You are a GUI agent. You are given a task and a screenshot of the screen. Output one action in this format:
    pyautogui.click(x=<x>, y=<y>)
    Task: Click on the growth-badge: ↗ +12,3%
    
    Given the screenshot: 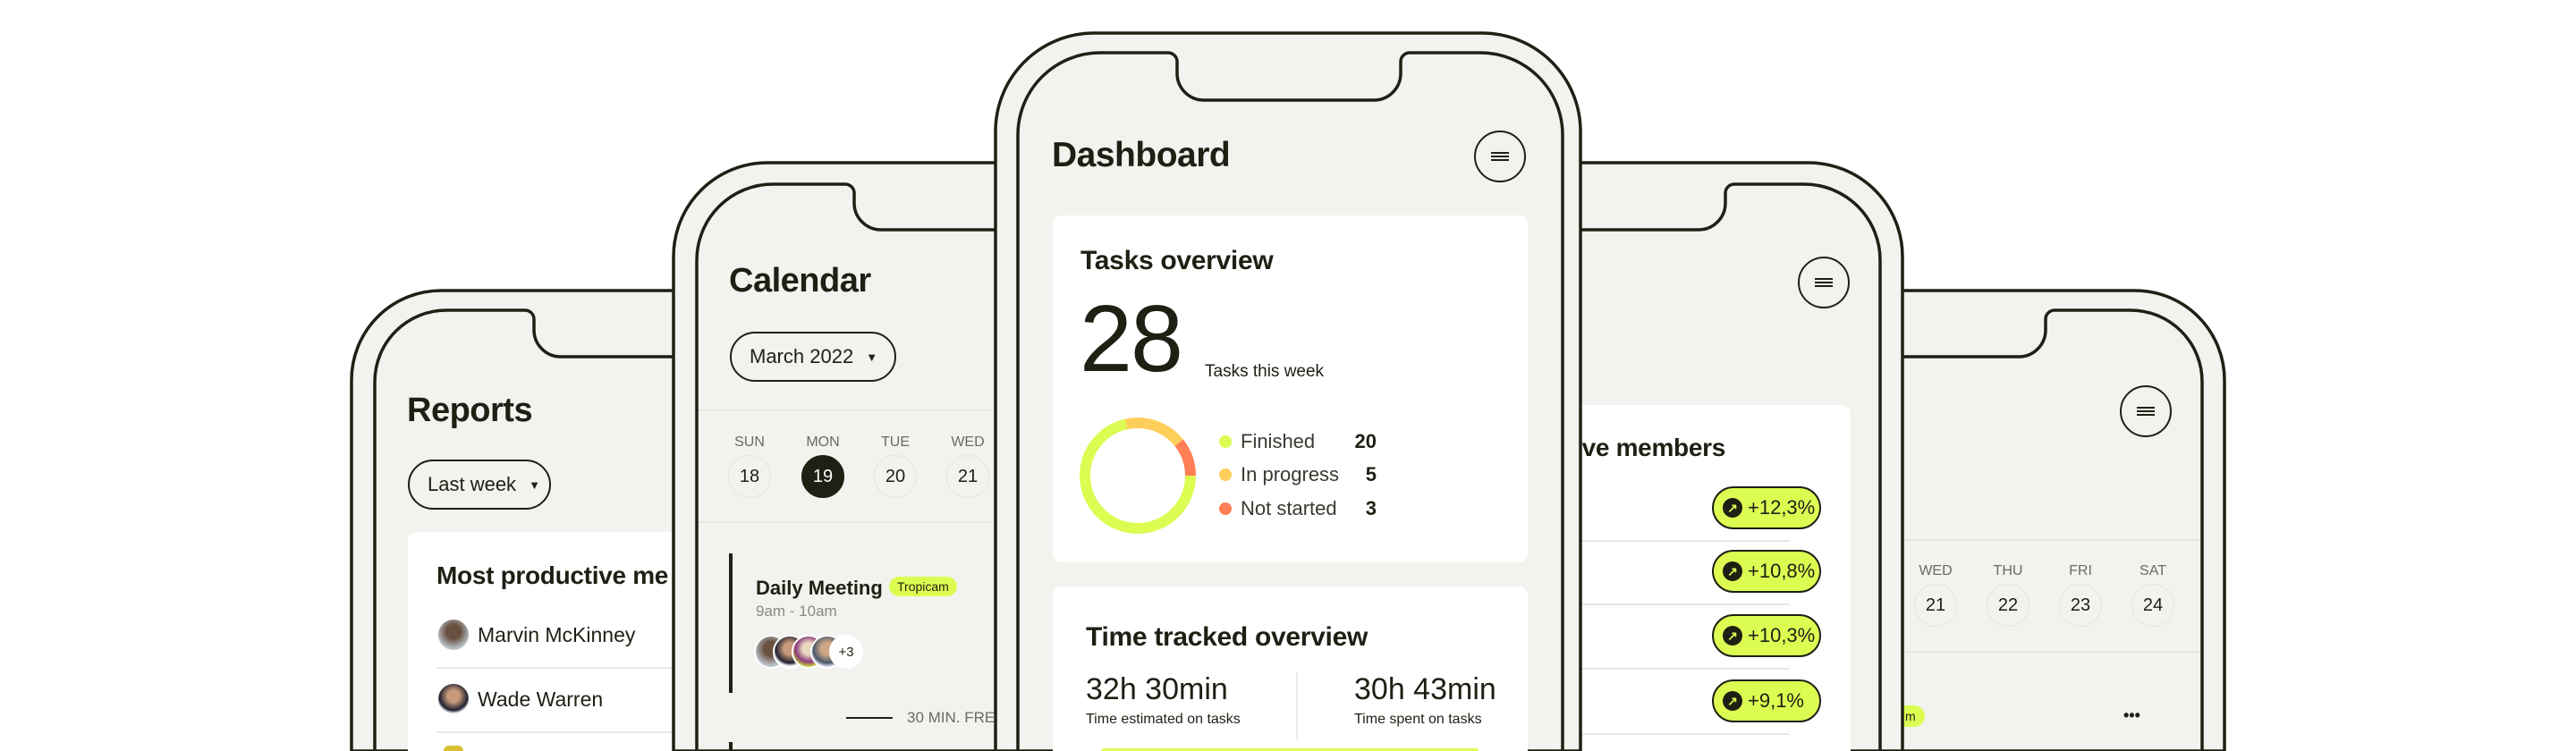 What is the action you would take?
    pyautogui.click(x=1766, y=508)
    